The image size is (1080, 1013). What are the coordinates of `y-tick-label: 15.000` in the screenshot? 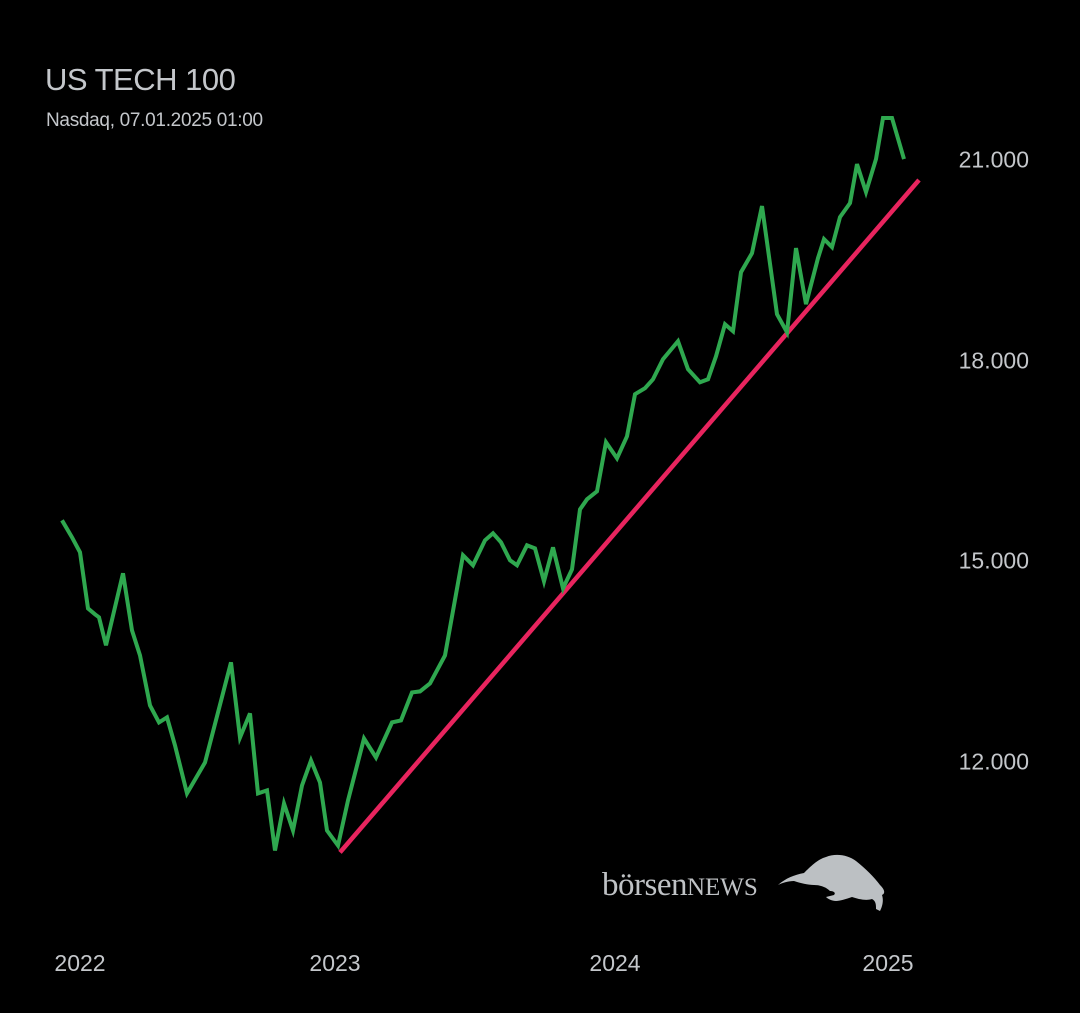 It's located at (993, 560).